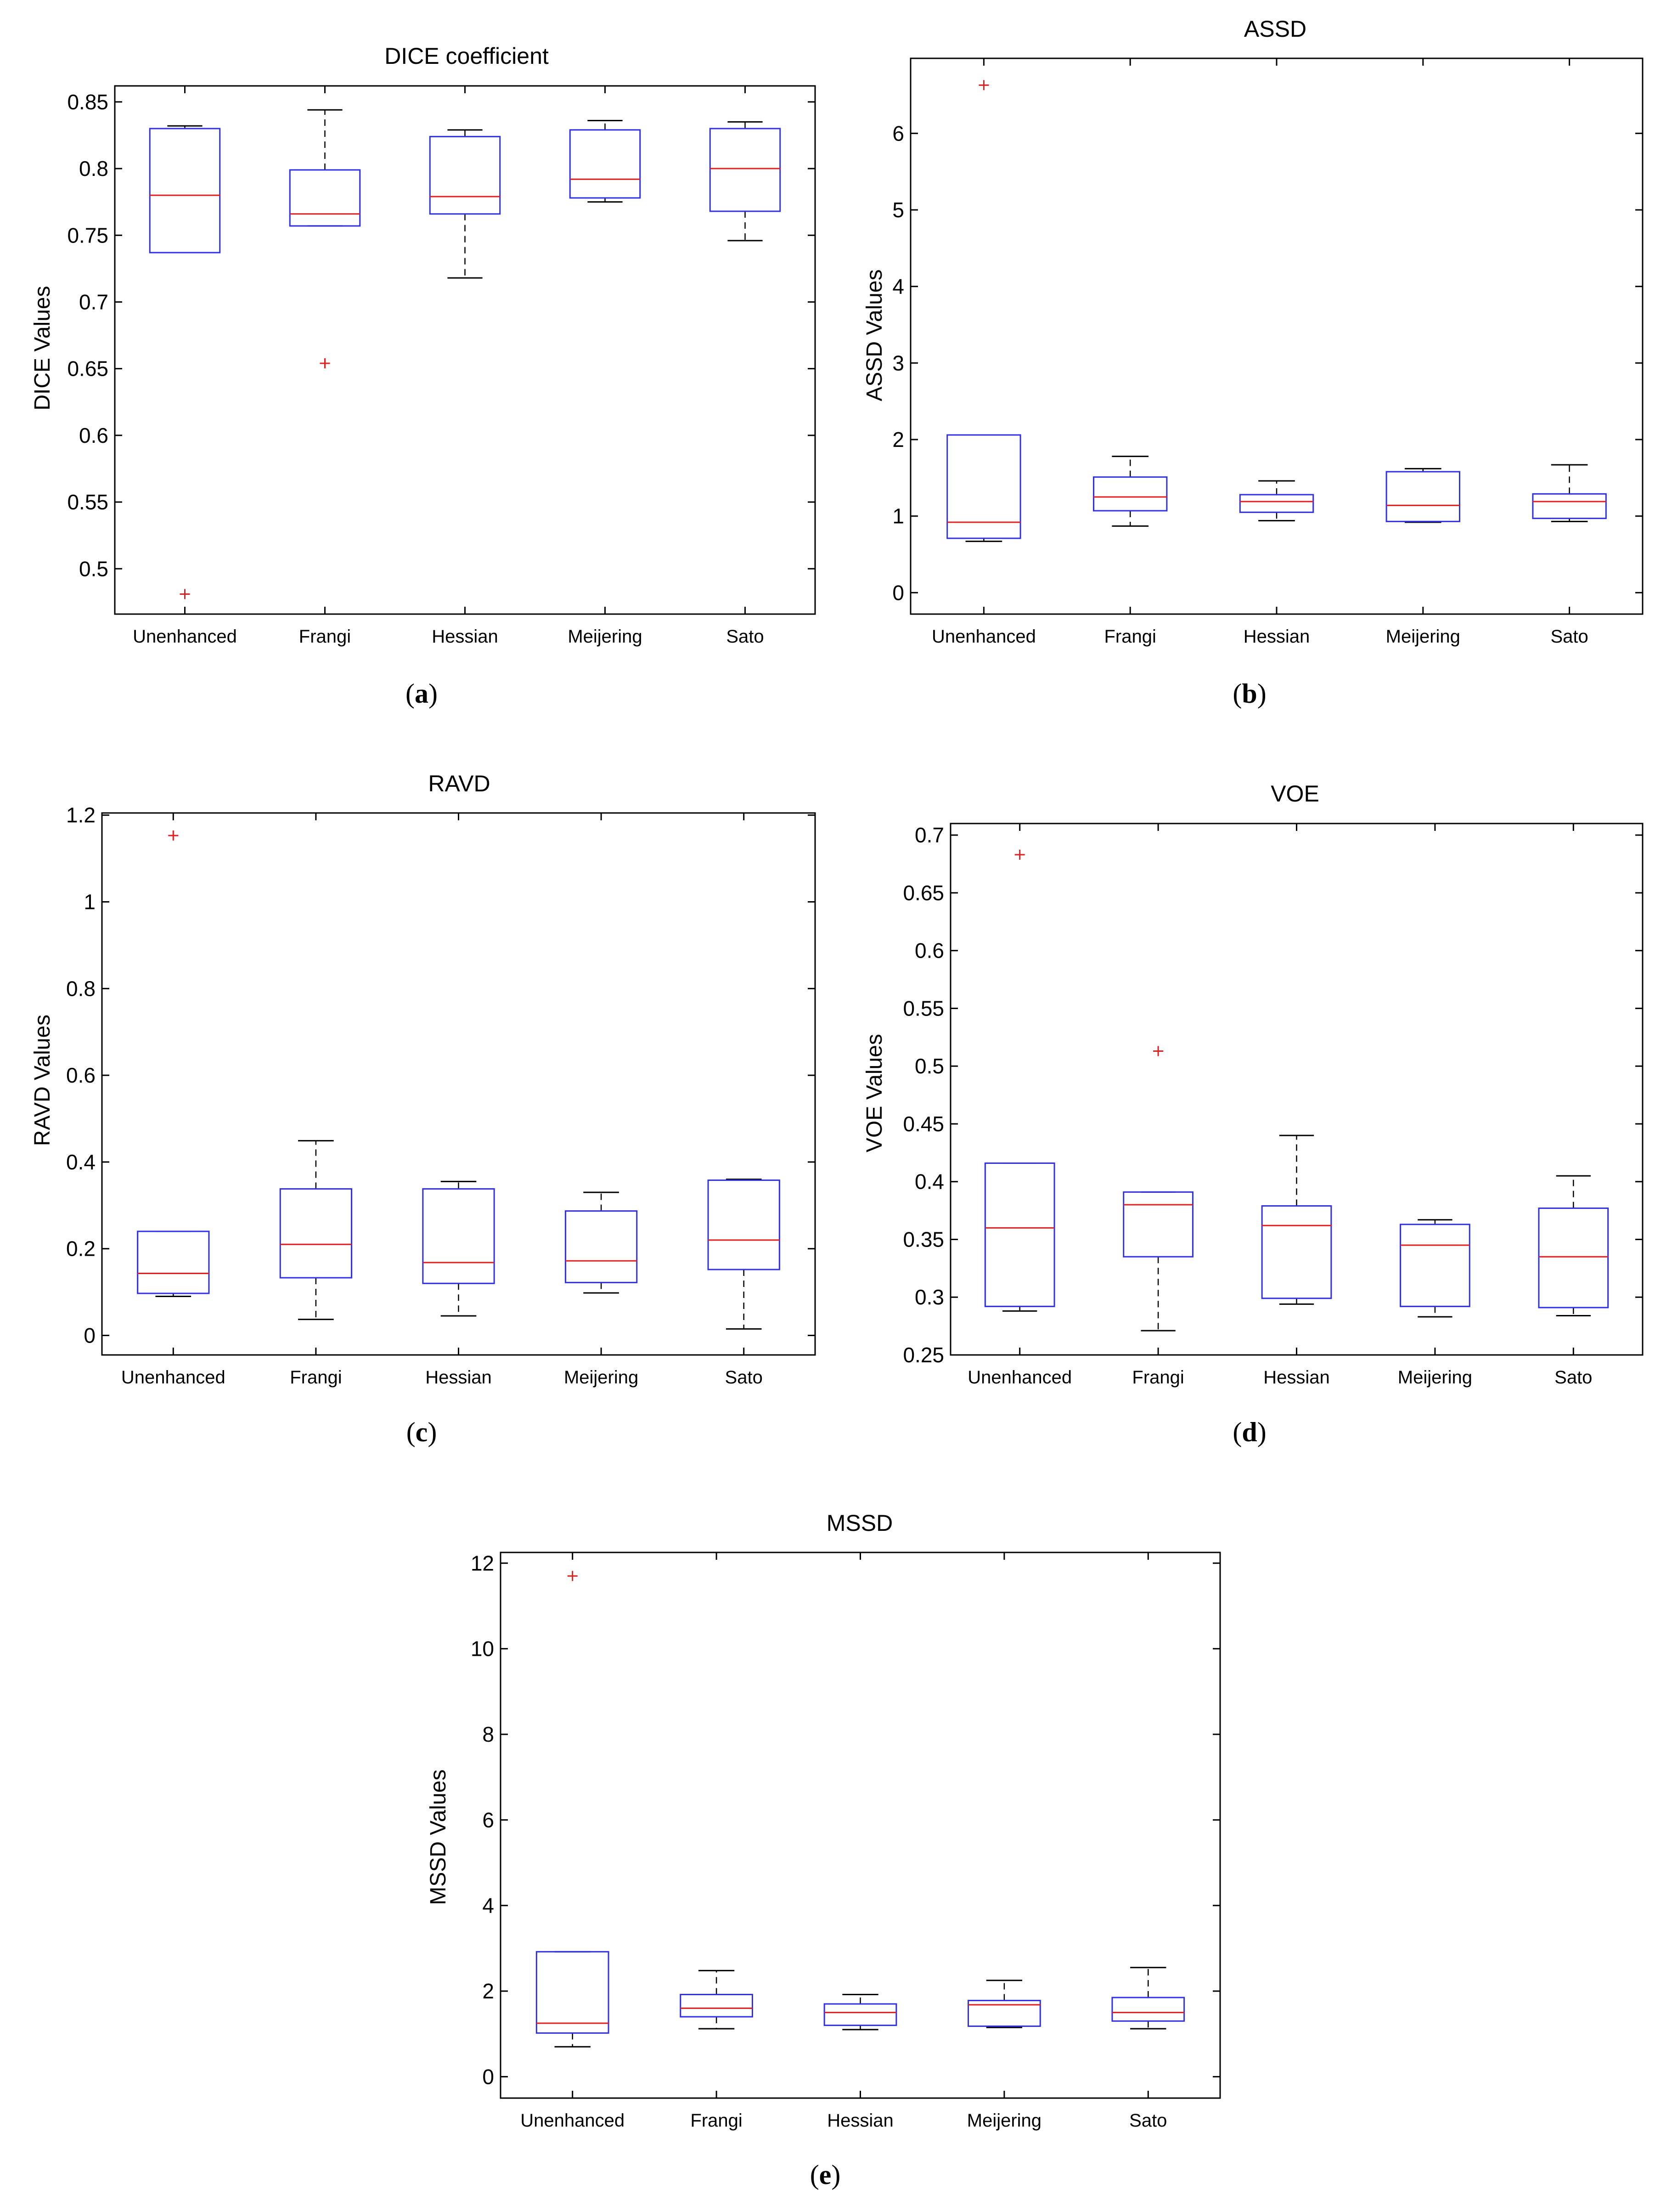  I want to click on y-axis-label: DICE Values, so click(43, 348).